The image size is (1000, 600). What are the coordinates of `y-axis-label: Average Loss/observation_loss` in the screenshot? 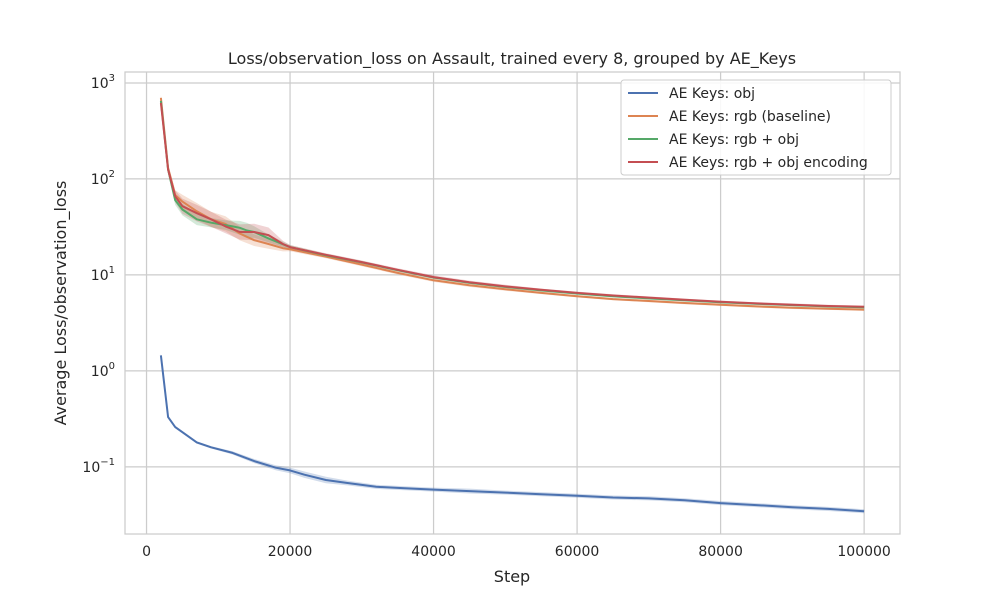 It's located at (61, 303).